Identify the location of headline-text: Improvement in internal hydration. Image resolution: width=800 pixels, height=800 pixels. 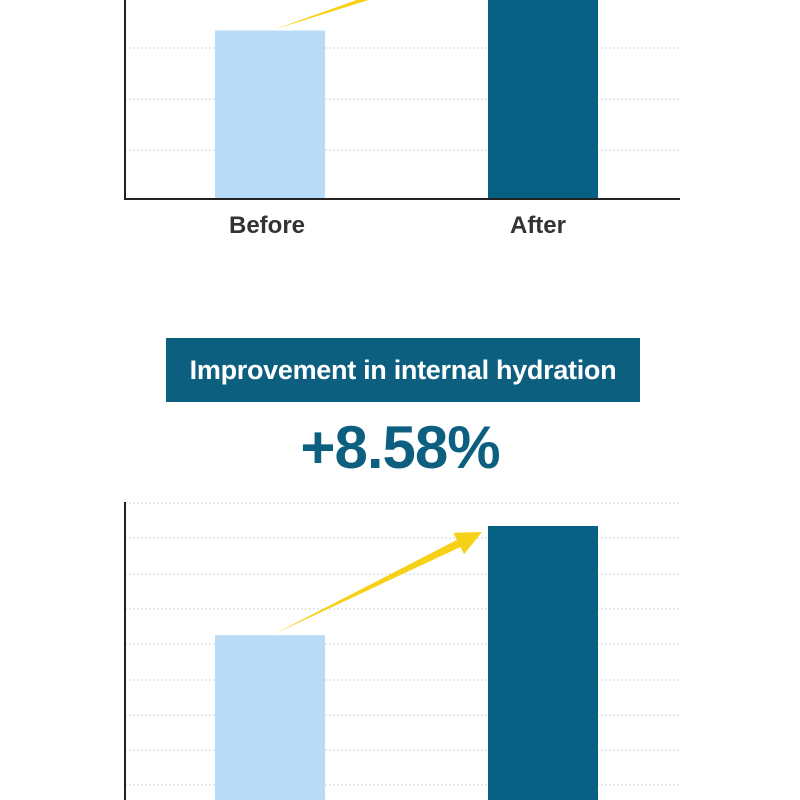
(403, 369).